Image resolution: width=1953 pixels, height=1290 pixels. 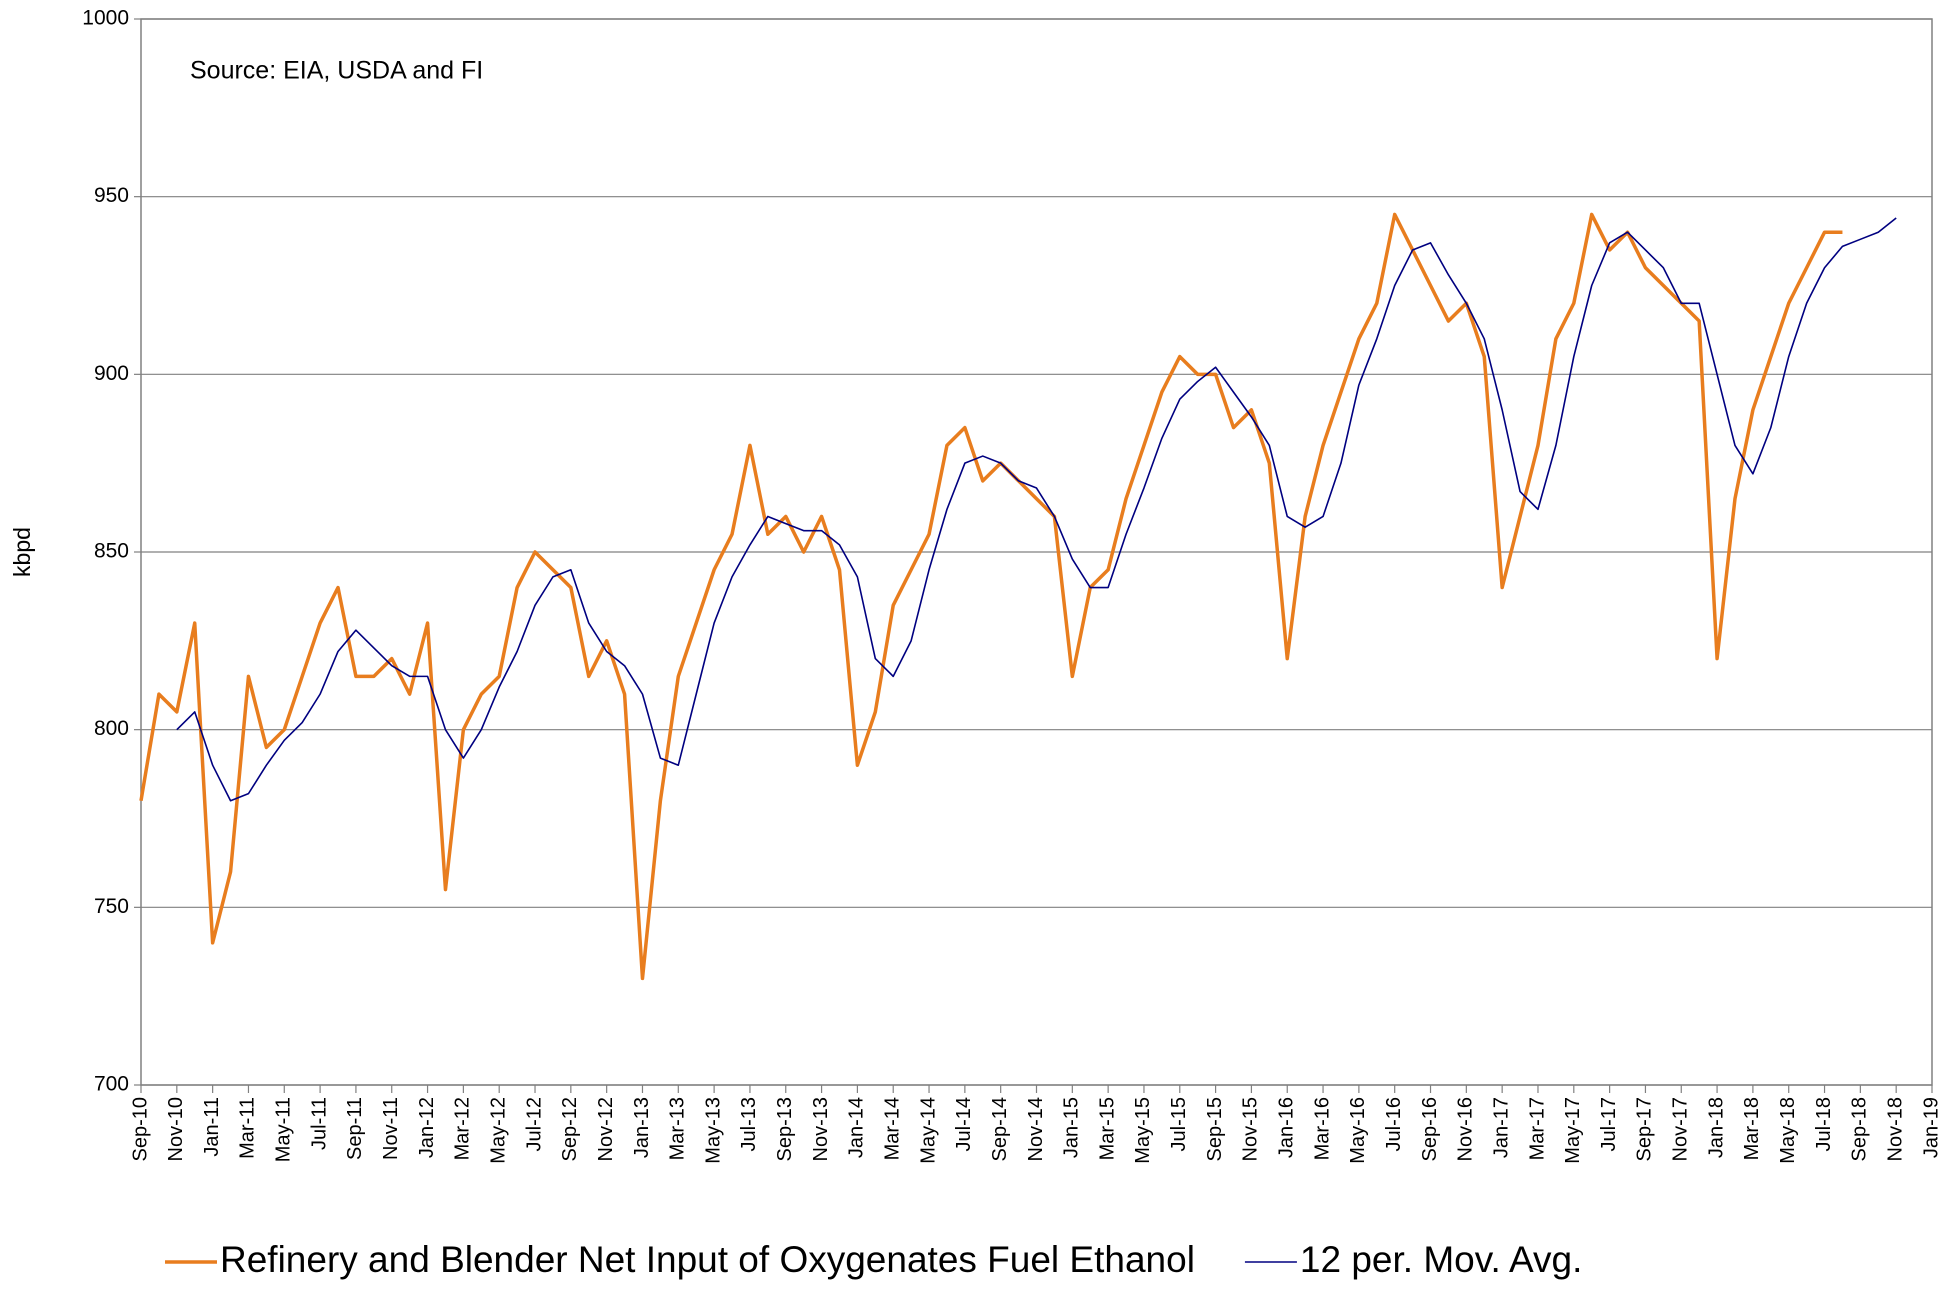 I want to click on x-tick-label: Nov-14, so click(x=1036, y=1129).